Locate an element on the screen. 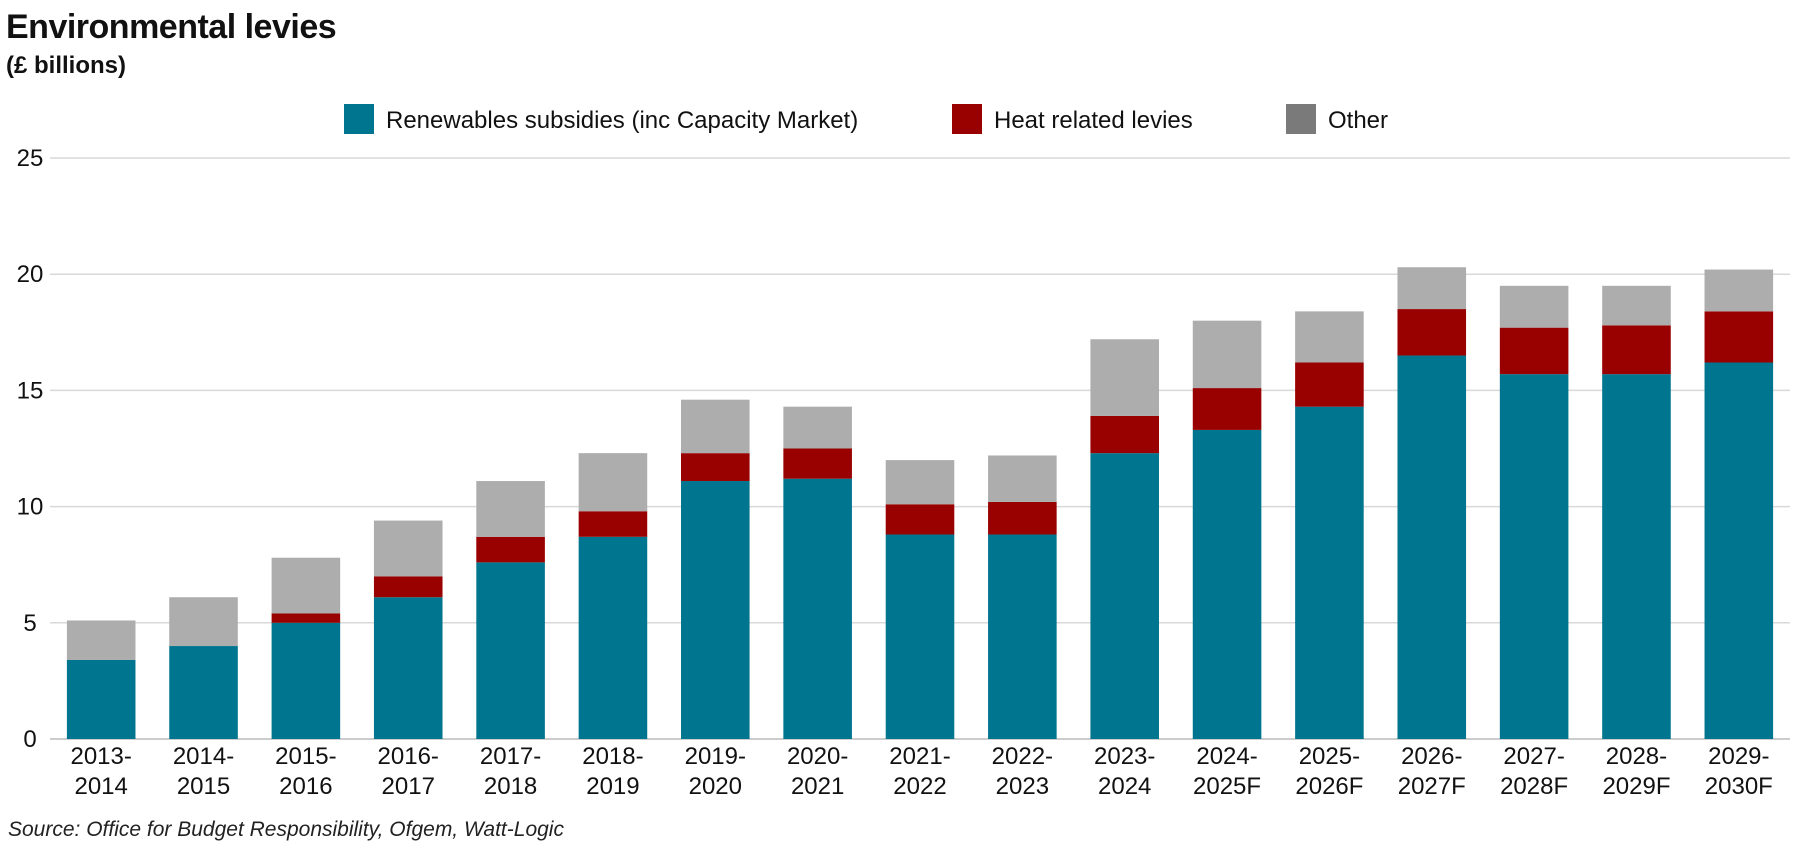 This screenshot has width=1809, height=850. x-tick-label: 2029- is located at coordinates (1738, 756).